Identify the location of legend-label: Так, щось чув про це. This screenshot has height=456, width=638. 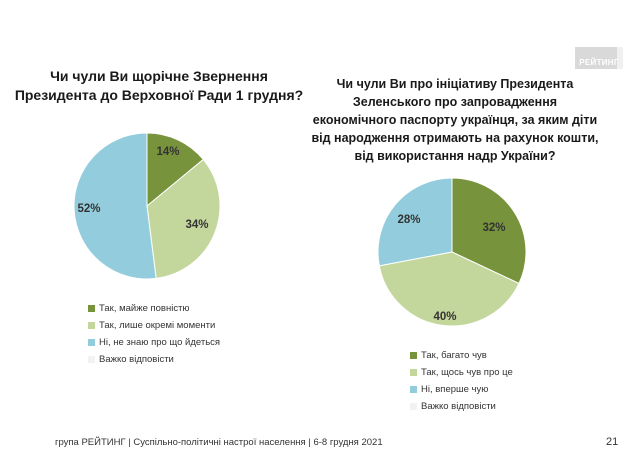
(467, 372).